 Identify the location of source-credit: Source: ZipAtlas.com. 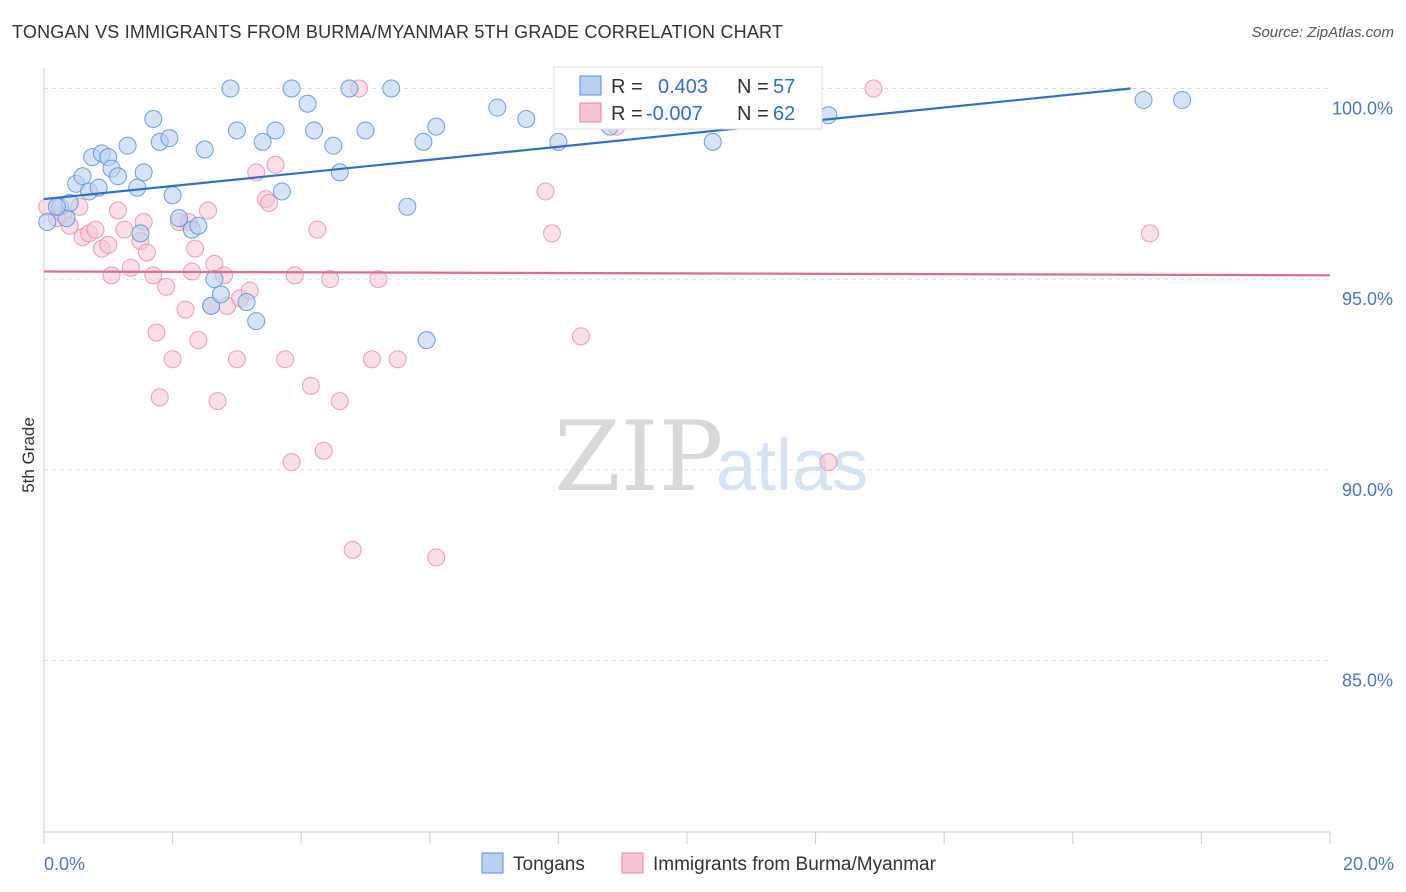
(1322, 32).